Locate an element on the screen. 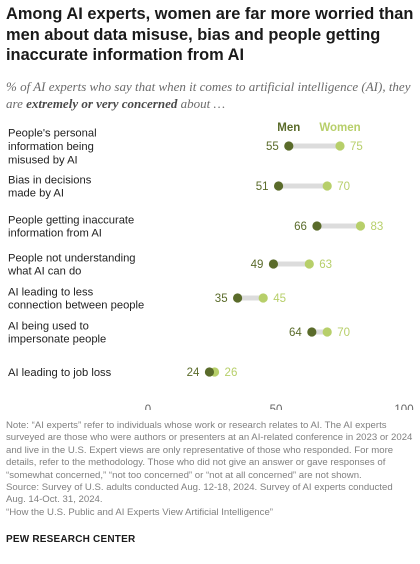  men-value-label: 51 is located at coordinates (262, 187).